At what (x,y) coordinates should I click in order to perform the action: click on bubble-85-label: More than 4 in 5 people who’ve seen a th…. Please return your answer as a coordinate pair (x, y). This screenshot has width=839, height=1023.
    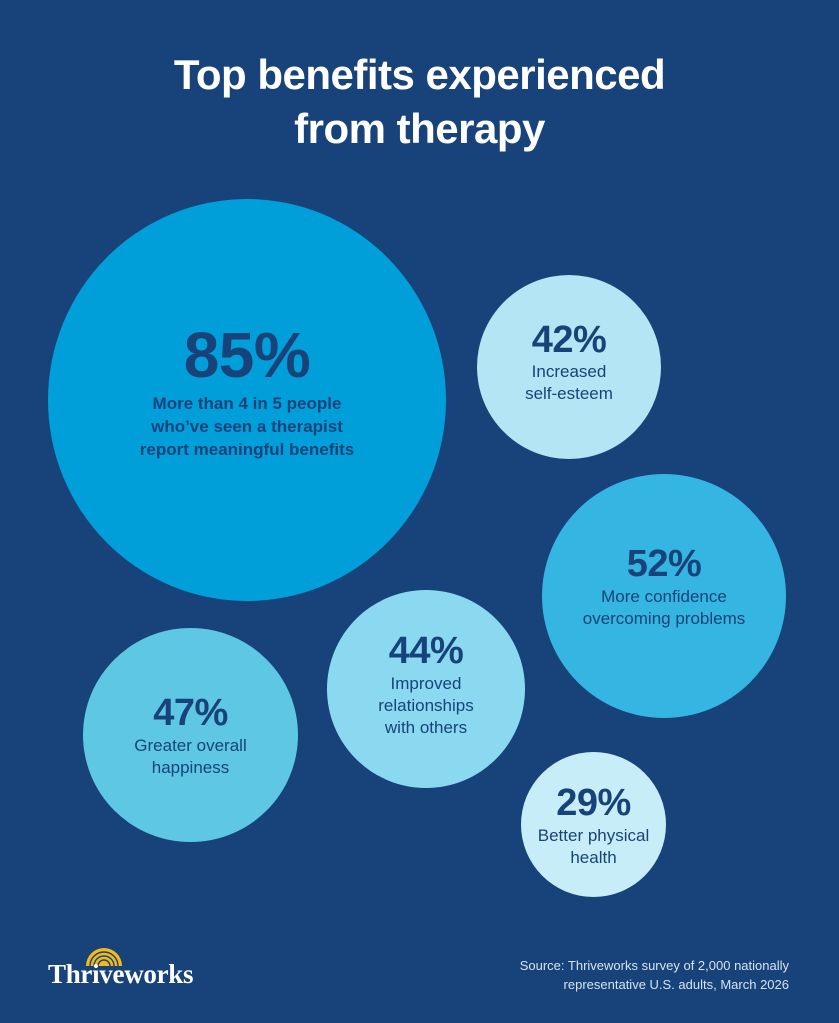
    Looking at the image, I should click on (247, 426).